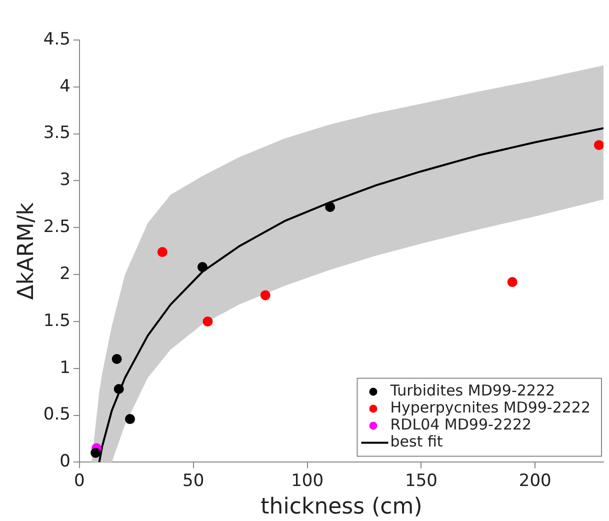 The width and height of the screenshot is (609, 521). What do you see at coordinates (26, 251) in the screenshot?
I see `y-axis-title: ΔkARM/k` at bounding box center [26, 251].